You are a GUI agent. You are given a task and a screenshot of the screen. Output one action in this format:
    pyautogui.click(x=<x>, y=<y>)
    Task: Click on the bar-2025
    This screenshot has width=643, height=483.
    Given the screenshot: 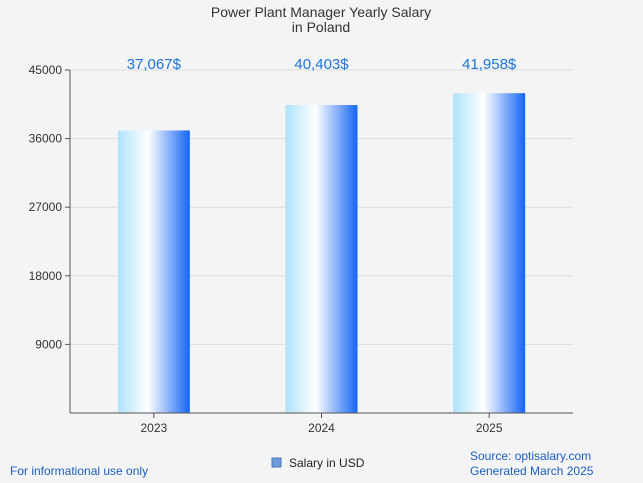 What is the action you would take?
    pyautogui.click(x=489, y=253)
    